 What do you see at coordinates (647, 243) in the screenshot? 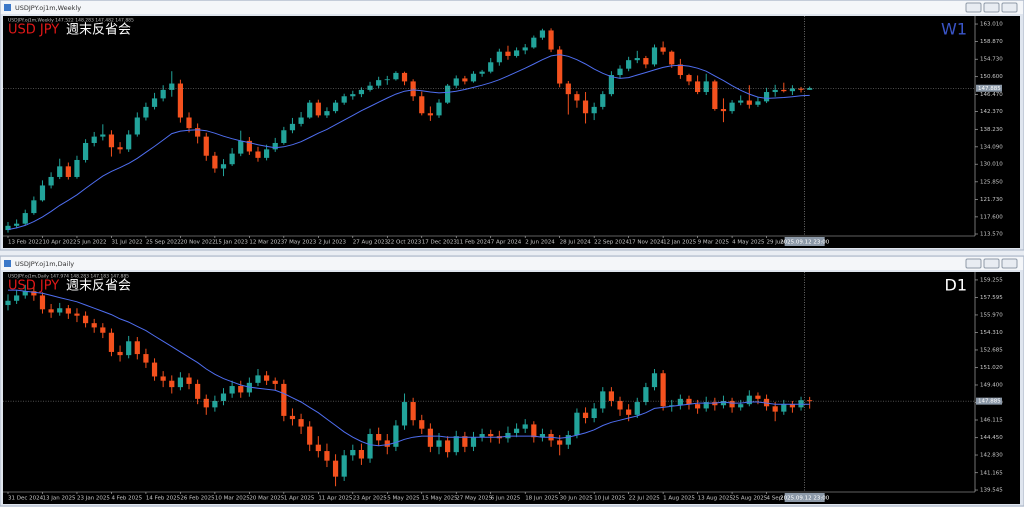
I see `x-tick-label: 17 Nov 2024` at bounding box center [647, 243].